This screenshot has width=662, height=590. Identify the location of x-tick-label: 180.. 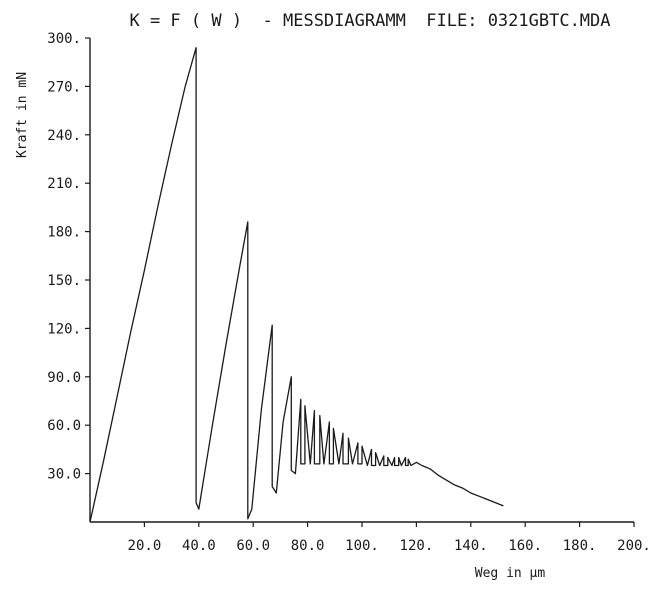
(580, 546).